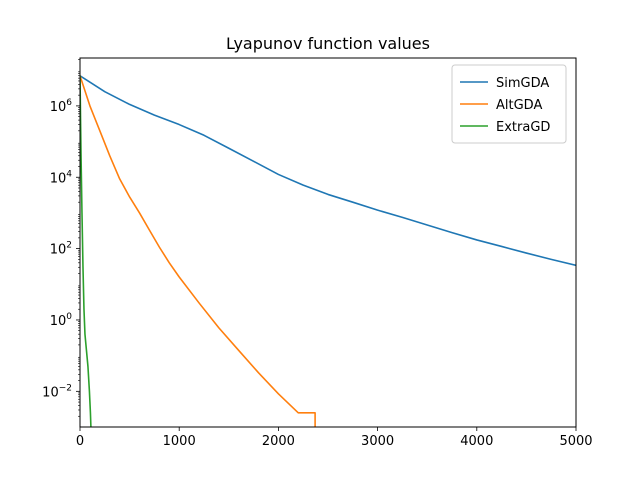  What do you see at coordinates (519, 105) in the screenshot?
I see `legend-label-altgda: AltGDA` at bounding box center [519, 105].